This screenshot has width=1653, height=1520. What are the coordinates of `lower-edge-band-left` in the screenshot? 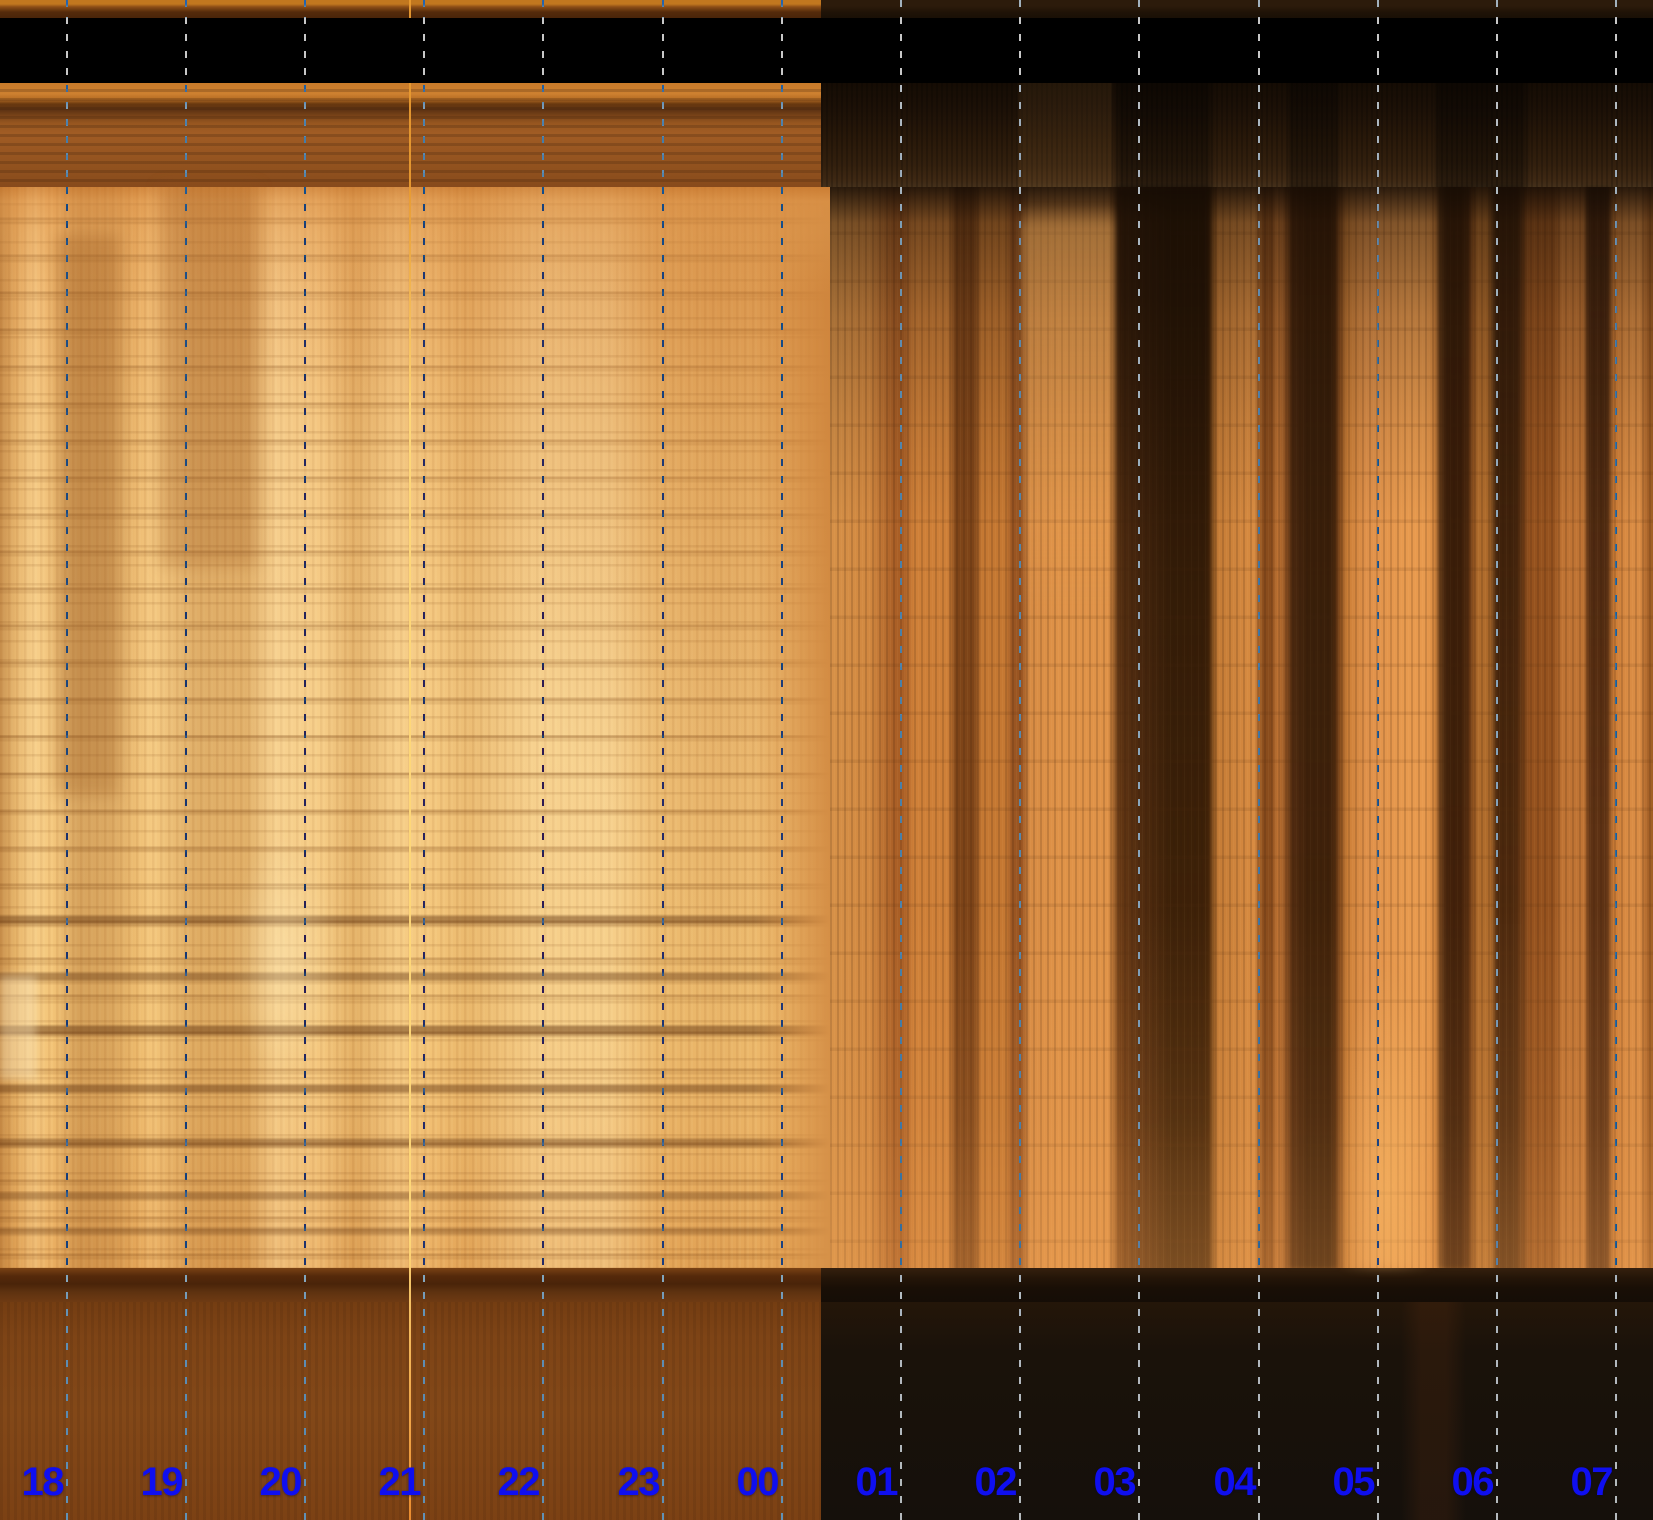 It's located at (410, 1285).